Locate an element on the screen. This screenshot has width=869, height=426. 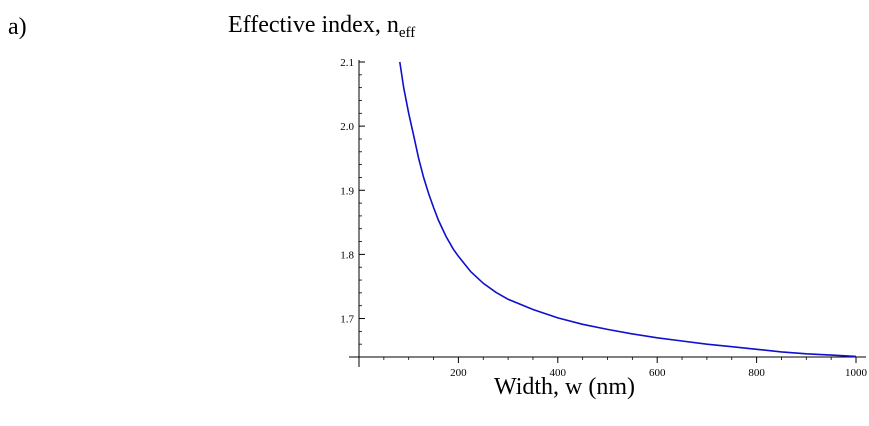
x-tick-label: 600 is located at coordinates (657, 373).